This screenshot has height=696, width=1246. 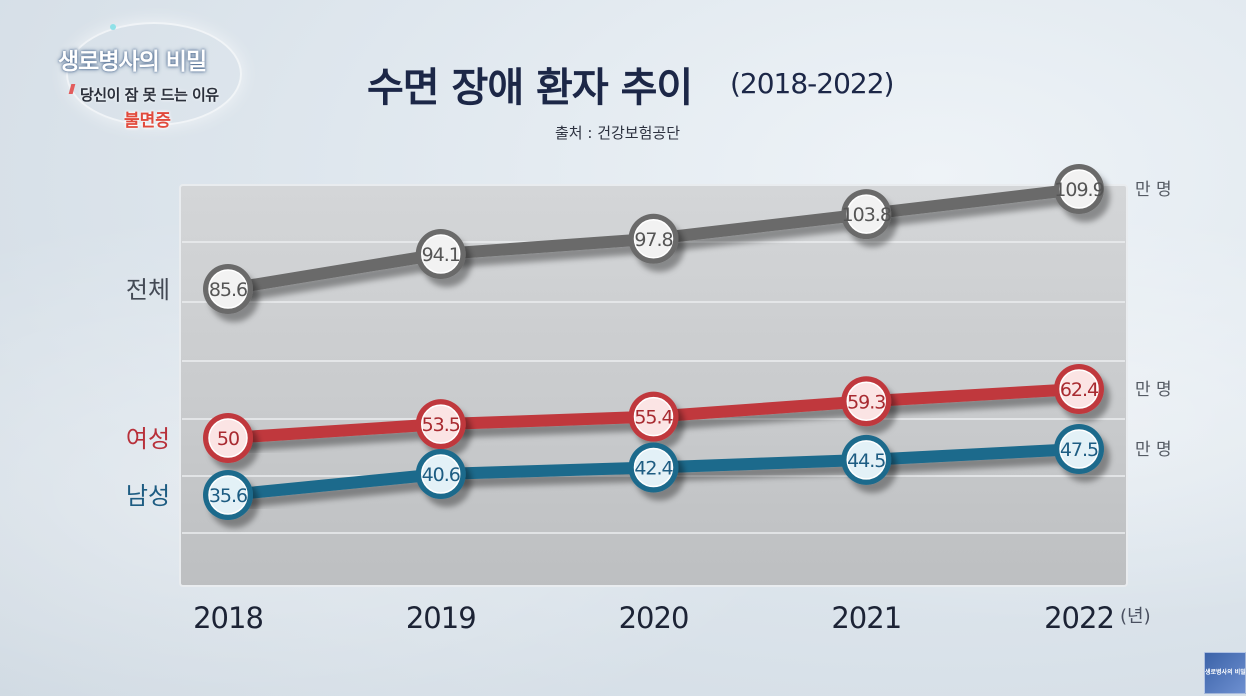 I want to click on data-label-male: 35.6, so click(x=228, y=496).